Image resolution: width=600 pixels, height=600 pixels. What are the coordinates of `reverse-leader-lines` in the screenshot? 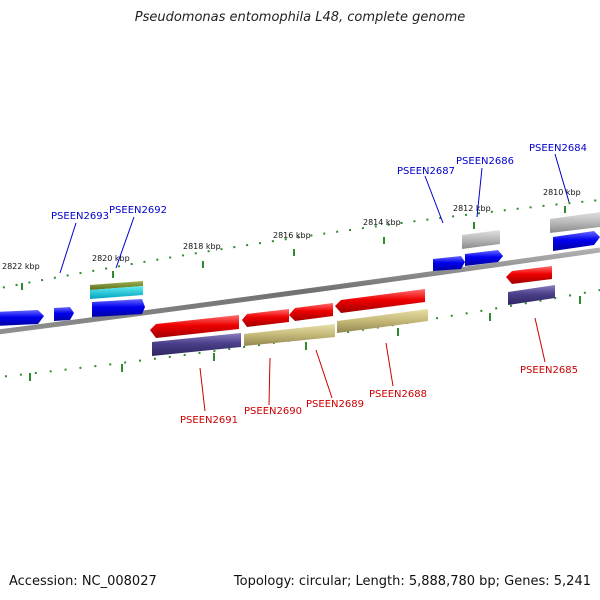 It's located at (372, 364).